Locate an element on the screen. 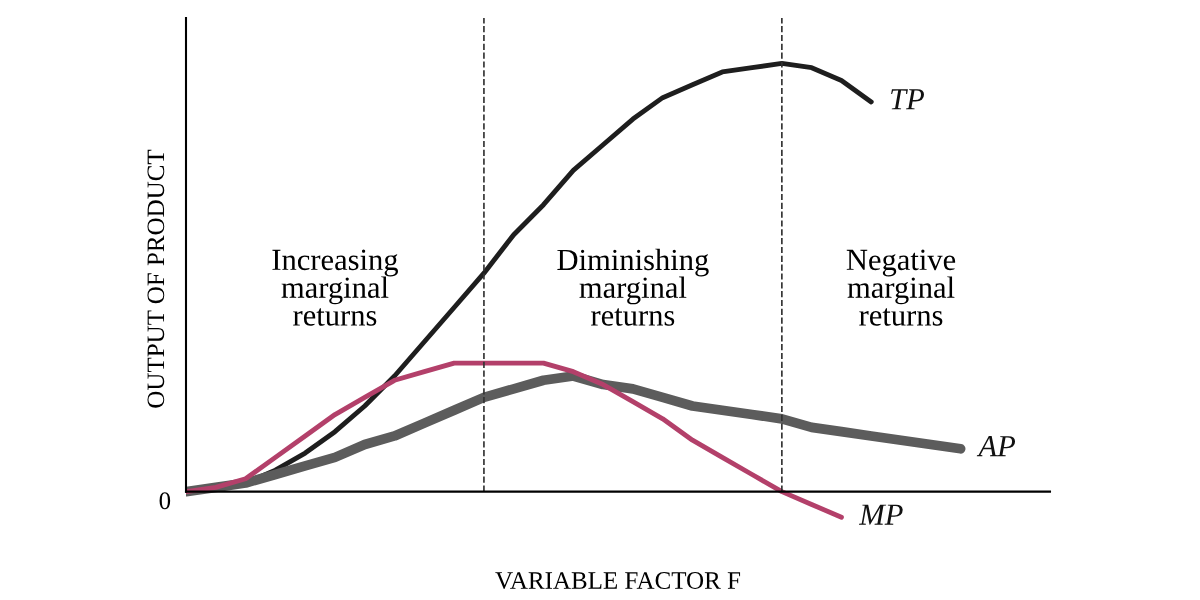  x-axis-title: VARIABLE FACTOR F is located at coordinates (618, 581).